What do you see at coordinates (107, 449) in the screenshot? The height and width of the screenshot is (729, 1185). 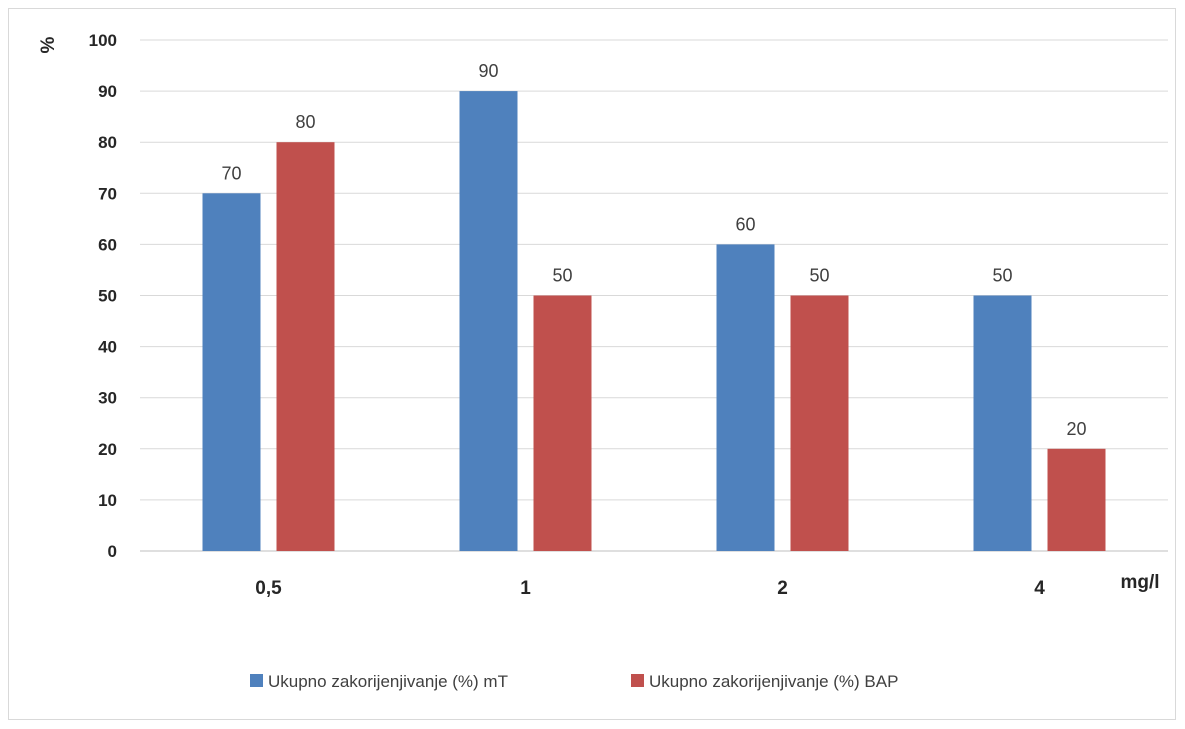 I see `y-tick-label: 20` at bounding box center [107, 449].